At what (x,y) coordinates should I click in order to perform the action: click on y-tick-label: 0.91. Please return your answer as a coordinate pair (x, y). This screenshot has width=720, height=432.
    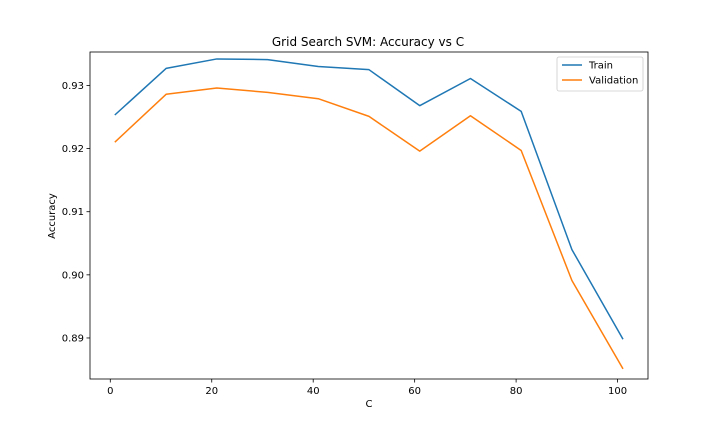
    Looking at the image, I should click on (73, 212).